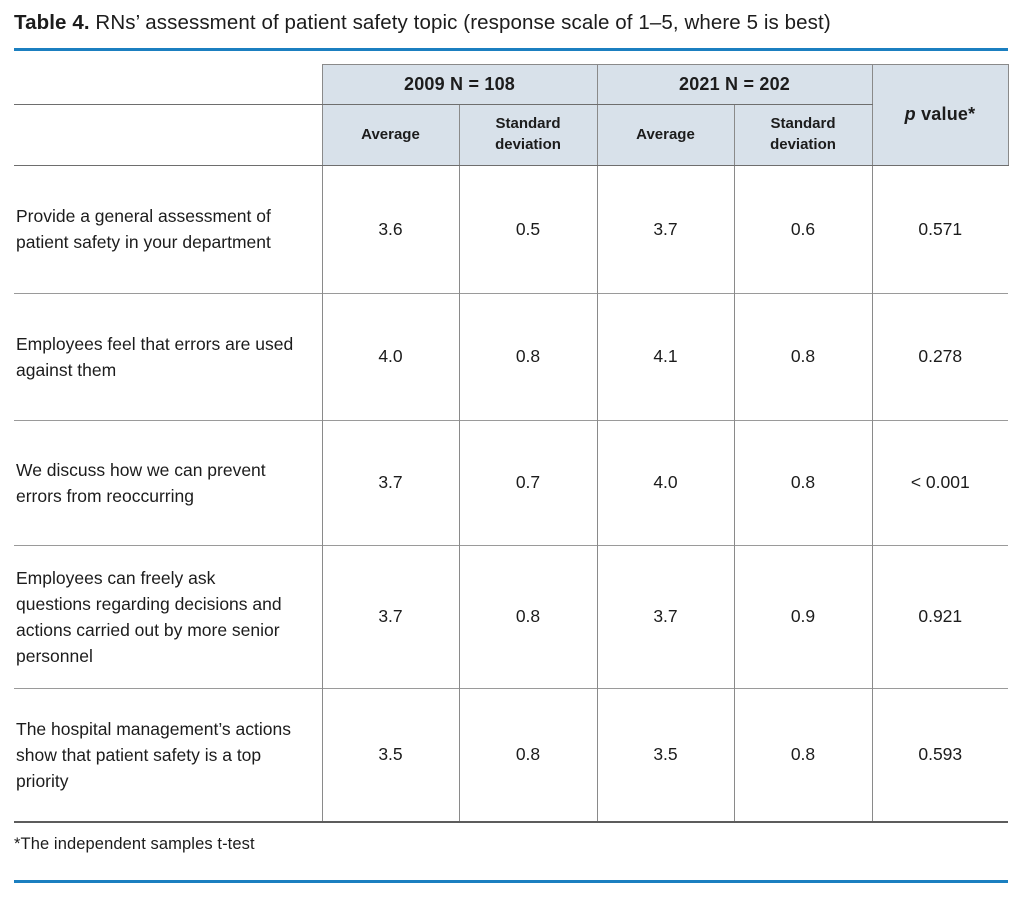  What do you see at coordinates (390, 755) in the screenshot?
I see `cell-avg-2009: 3.5` at bounding box center [390, 755].